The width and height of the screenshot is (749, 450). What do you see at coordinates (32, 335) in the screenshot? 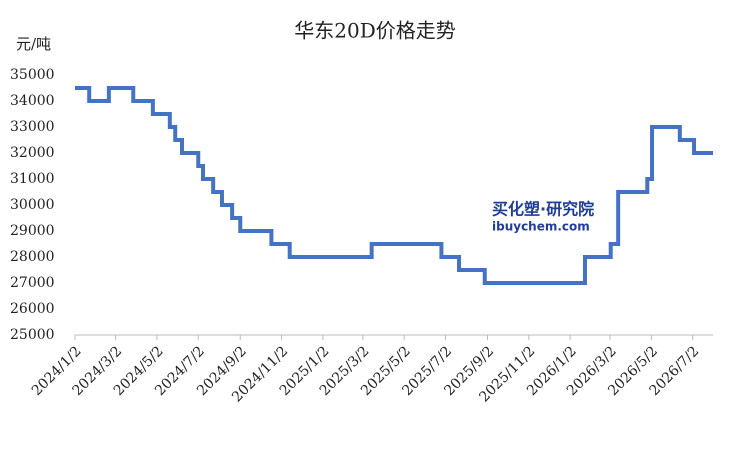
I see `y-tick-label: 25000` at bounding box center [32, 335].